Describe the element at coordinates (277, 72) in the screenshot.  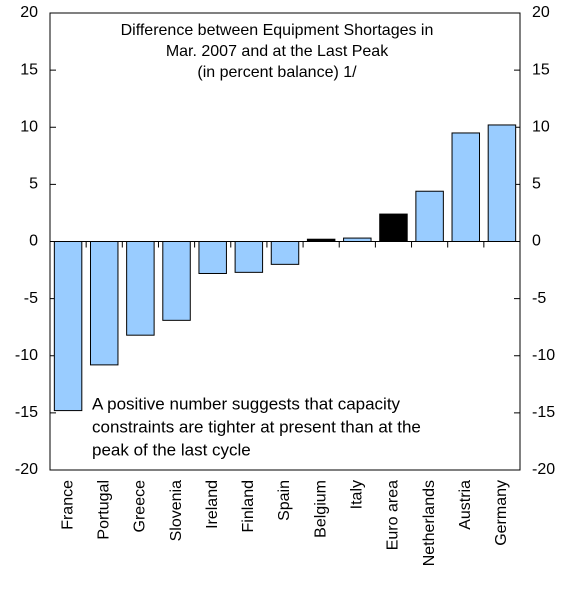
I see `chart-title: (in percent balance) 1/` at that location.